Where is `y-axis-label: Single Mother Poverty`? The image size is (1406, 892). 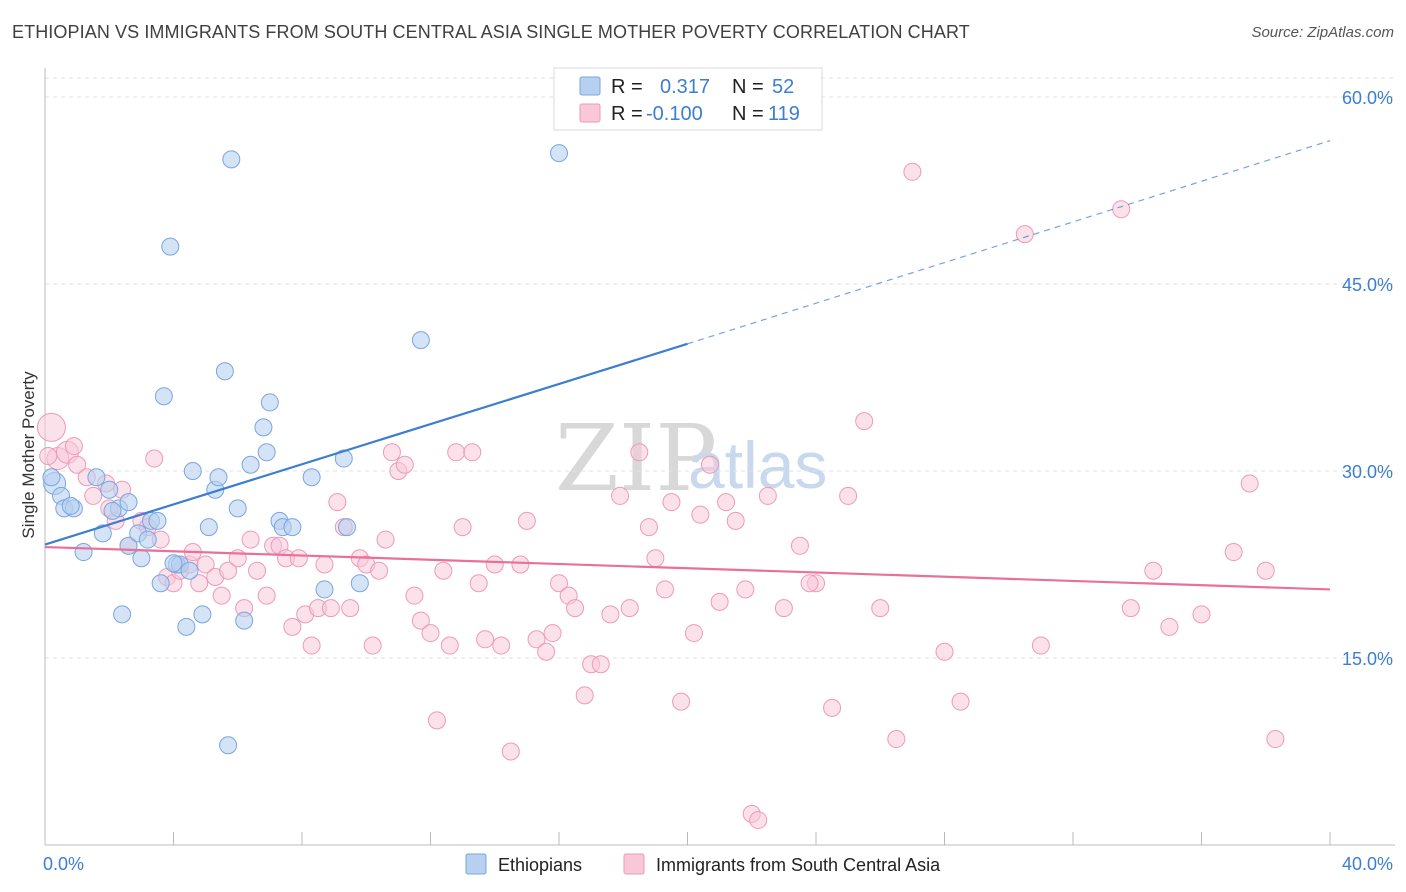
y-axis-label: Single Mother Poverty is located at coordinates (28, 455).